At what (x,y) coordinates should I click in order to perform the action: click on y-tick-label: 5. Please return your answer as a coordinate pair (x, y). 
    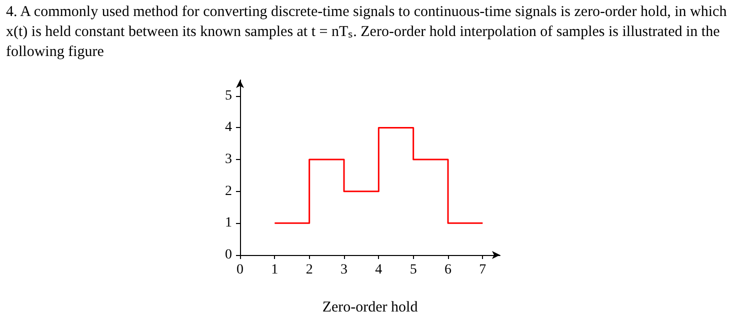
    Looking at the image, I should click on (228, 96).